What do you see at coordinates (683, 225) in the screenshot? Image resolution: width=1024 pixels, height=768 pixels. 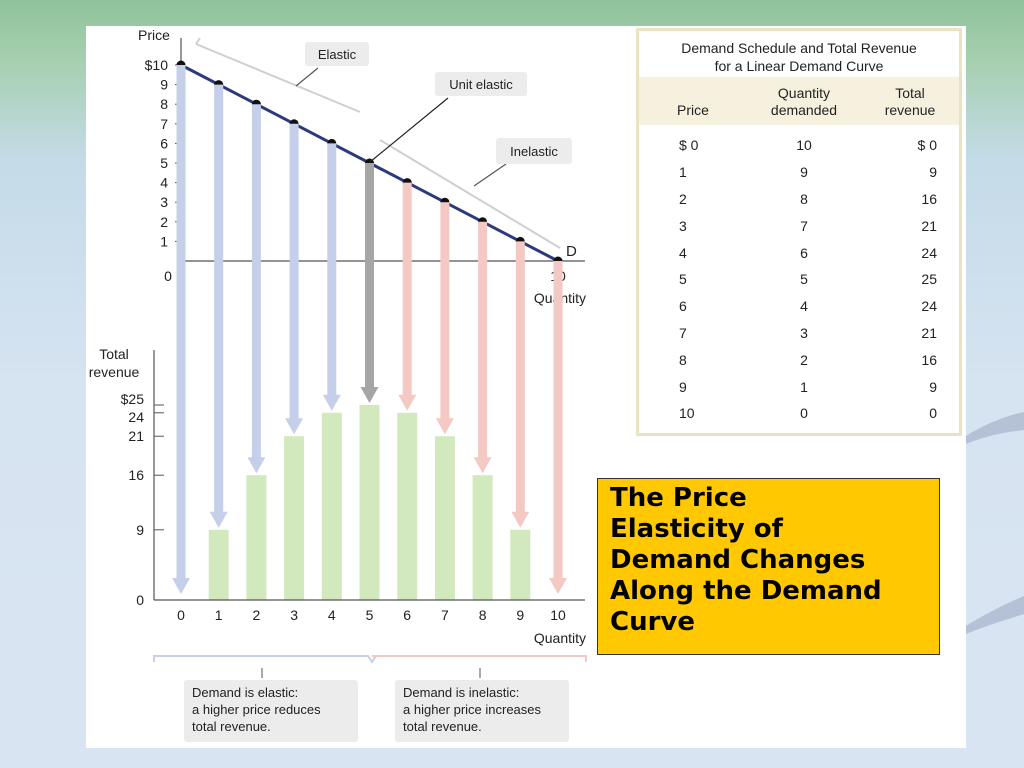 I see `cell-price: 3` at bounding box center [683, 225].